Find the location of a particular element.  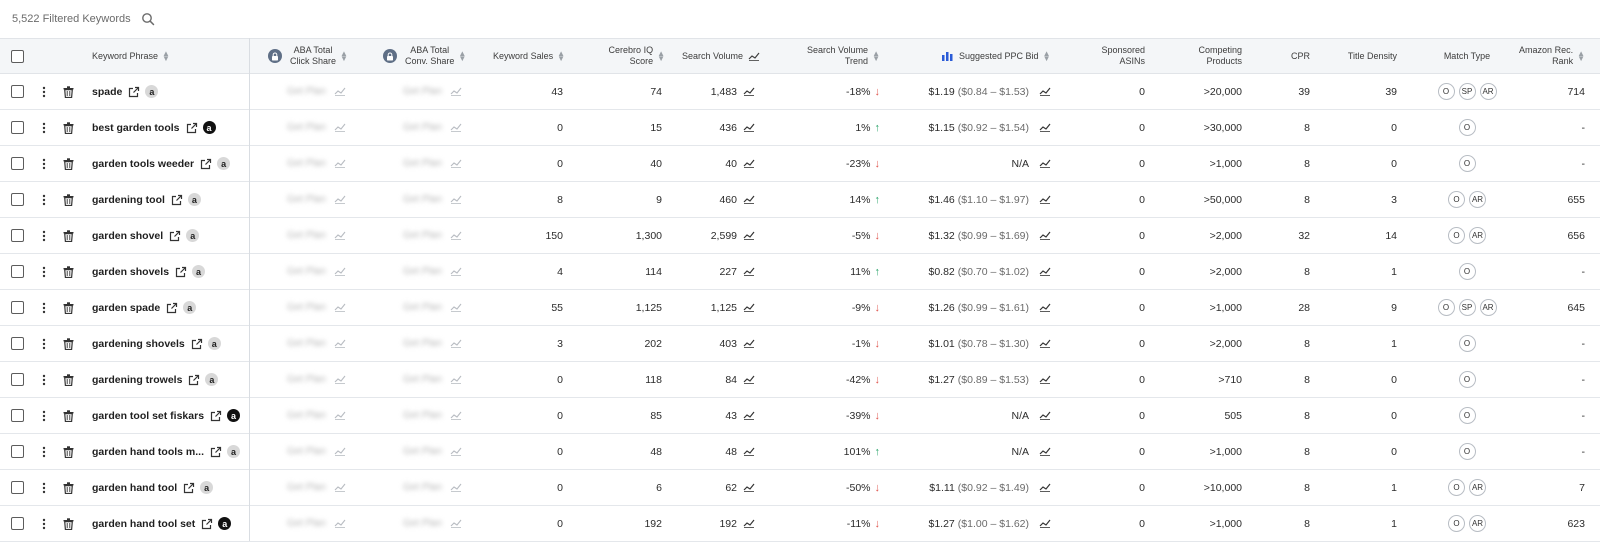

col-search-volume: Search Volume is located at coordinates (715, 56).